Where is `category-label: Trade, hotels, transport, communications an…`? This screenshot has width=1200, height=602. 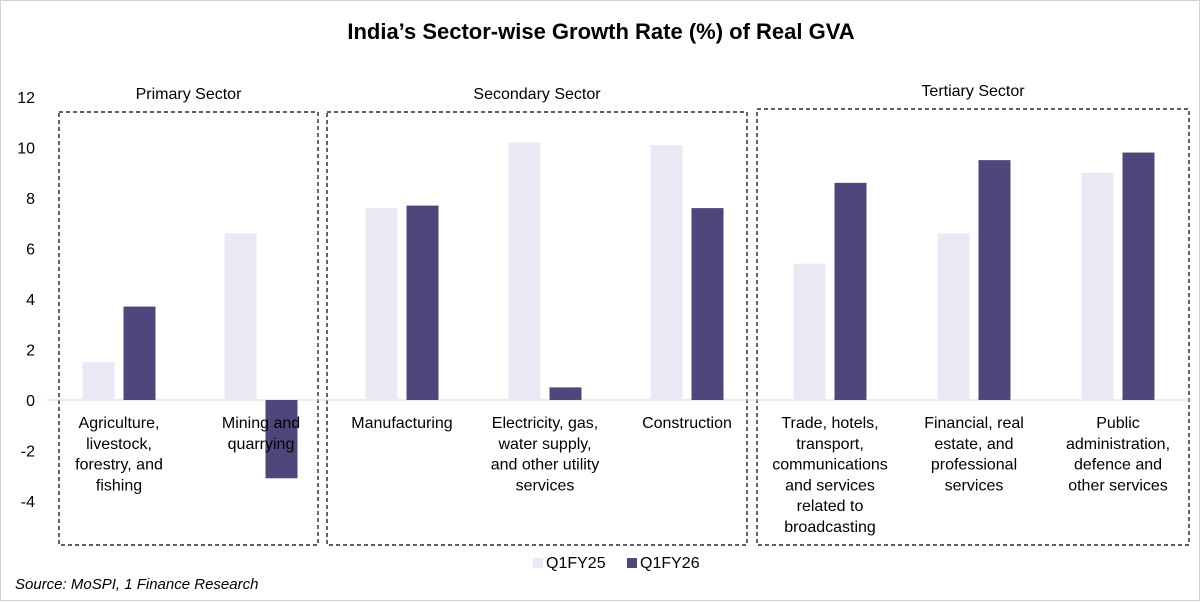
category-label: Trade, hotels, transport, communications an… is located at coordinates (830, 475).